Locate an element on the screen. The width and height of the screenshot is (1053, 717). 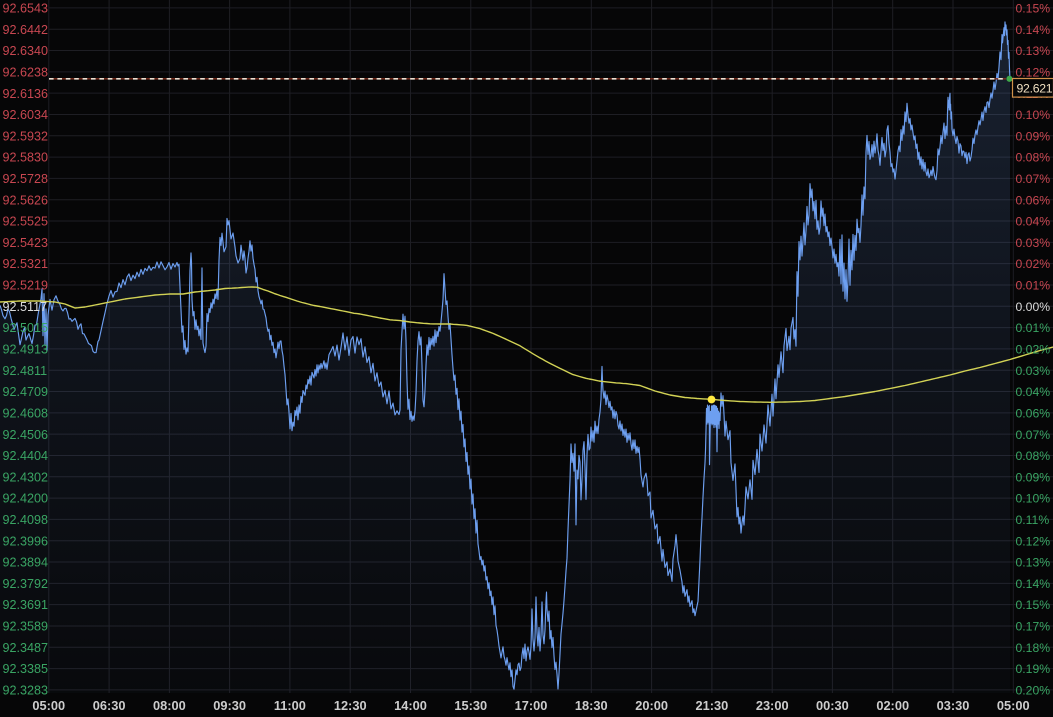
svg-text: 92.4200 is located at coordinates (26, 499).